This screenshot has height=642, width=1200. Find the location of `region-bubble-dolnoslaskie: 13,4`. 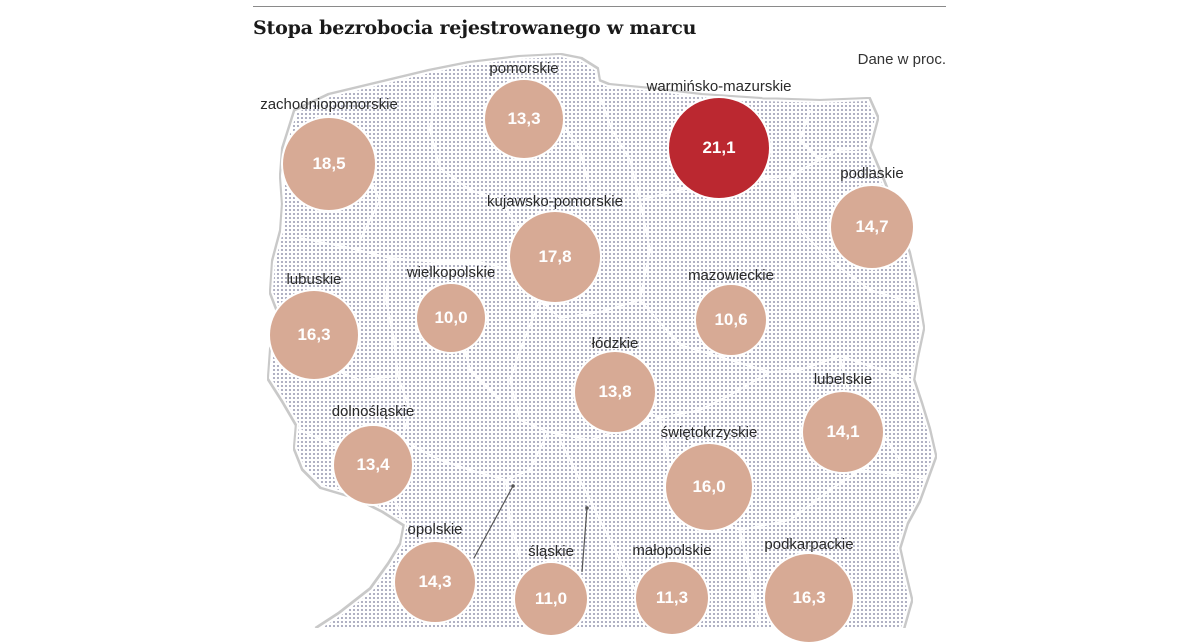

region-bubble-dolnoslaskie: 13,4 is located at coordinates (373, 465).